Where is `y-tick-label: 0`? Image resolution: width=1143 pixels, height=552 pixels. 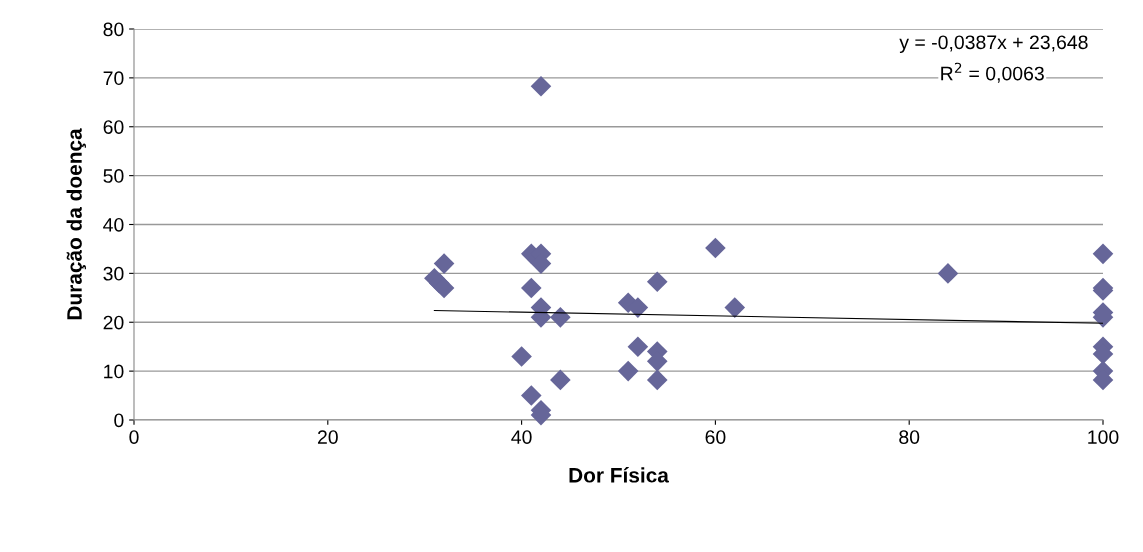 y-tick-label: 0 is located at coordinates (119, 420).